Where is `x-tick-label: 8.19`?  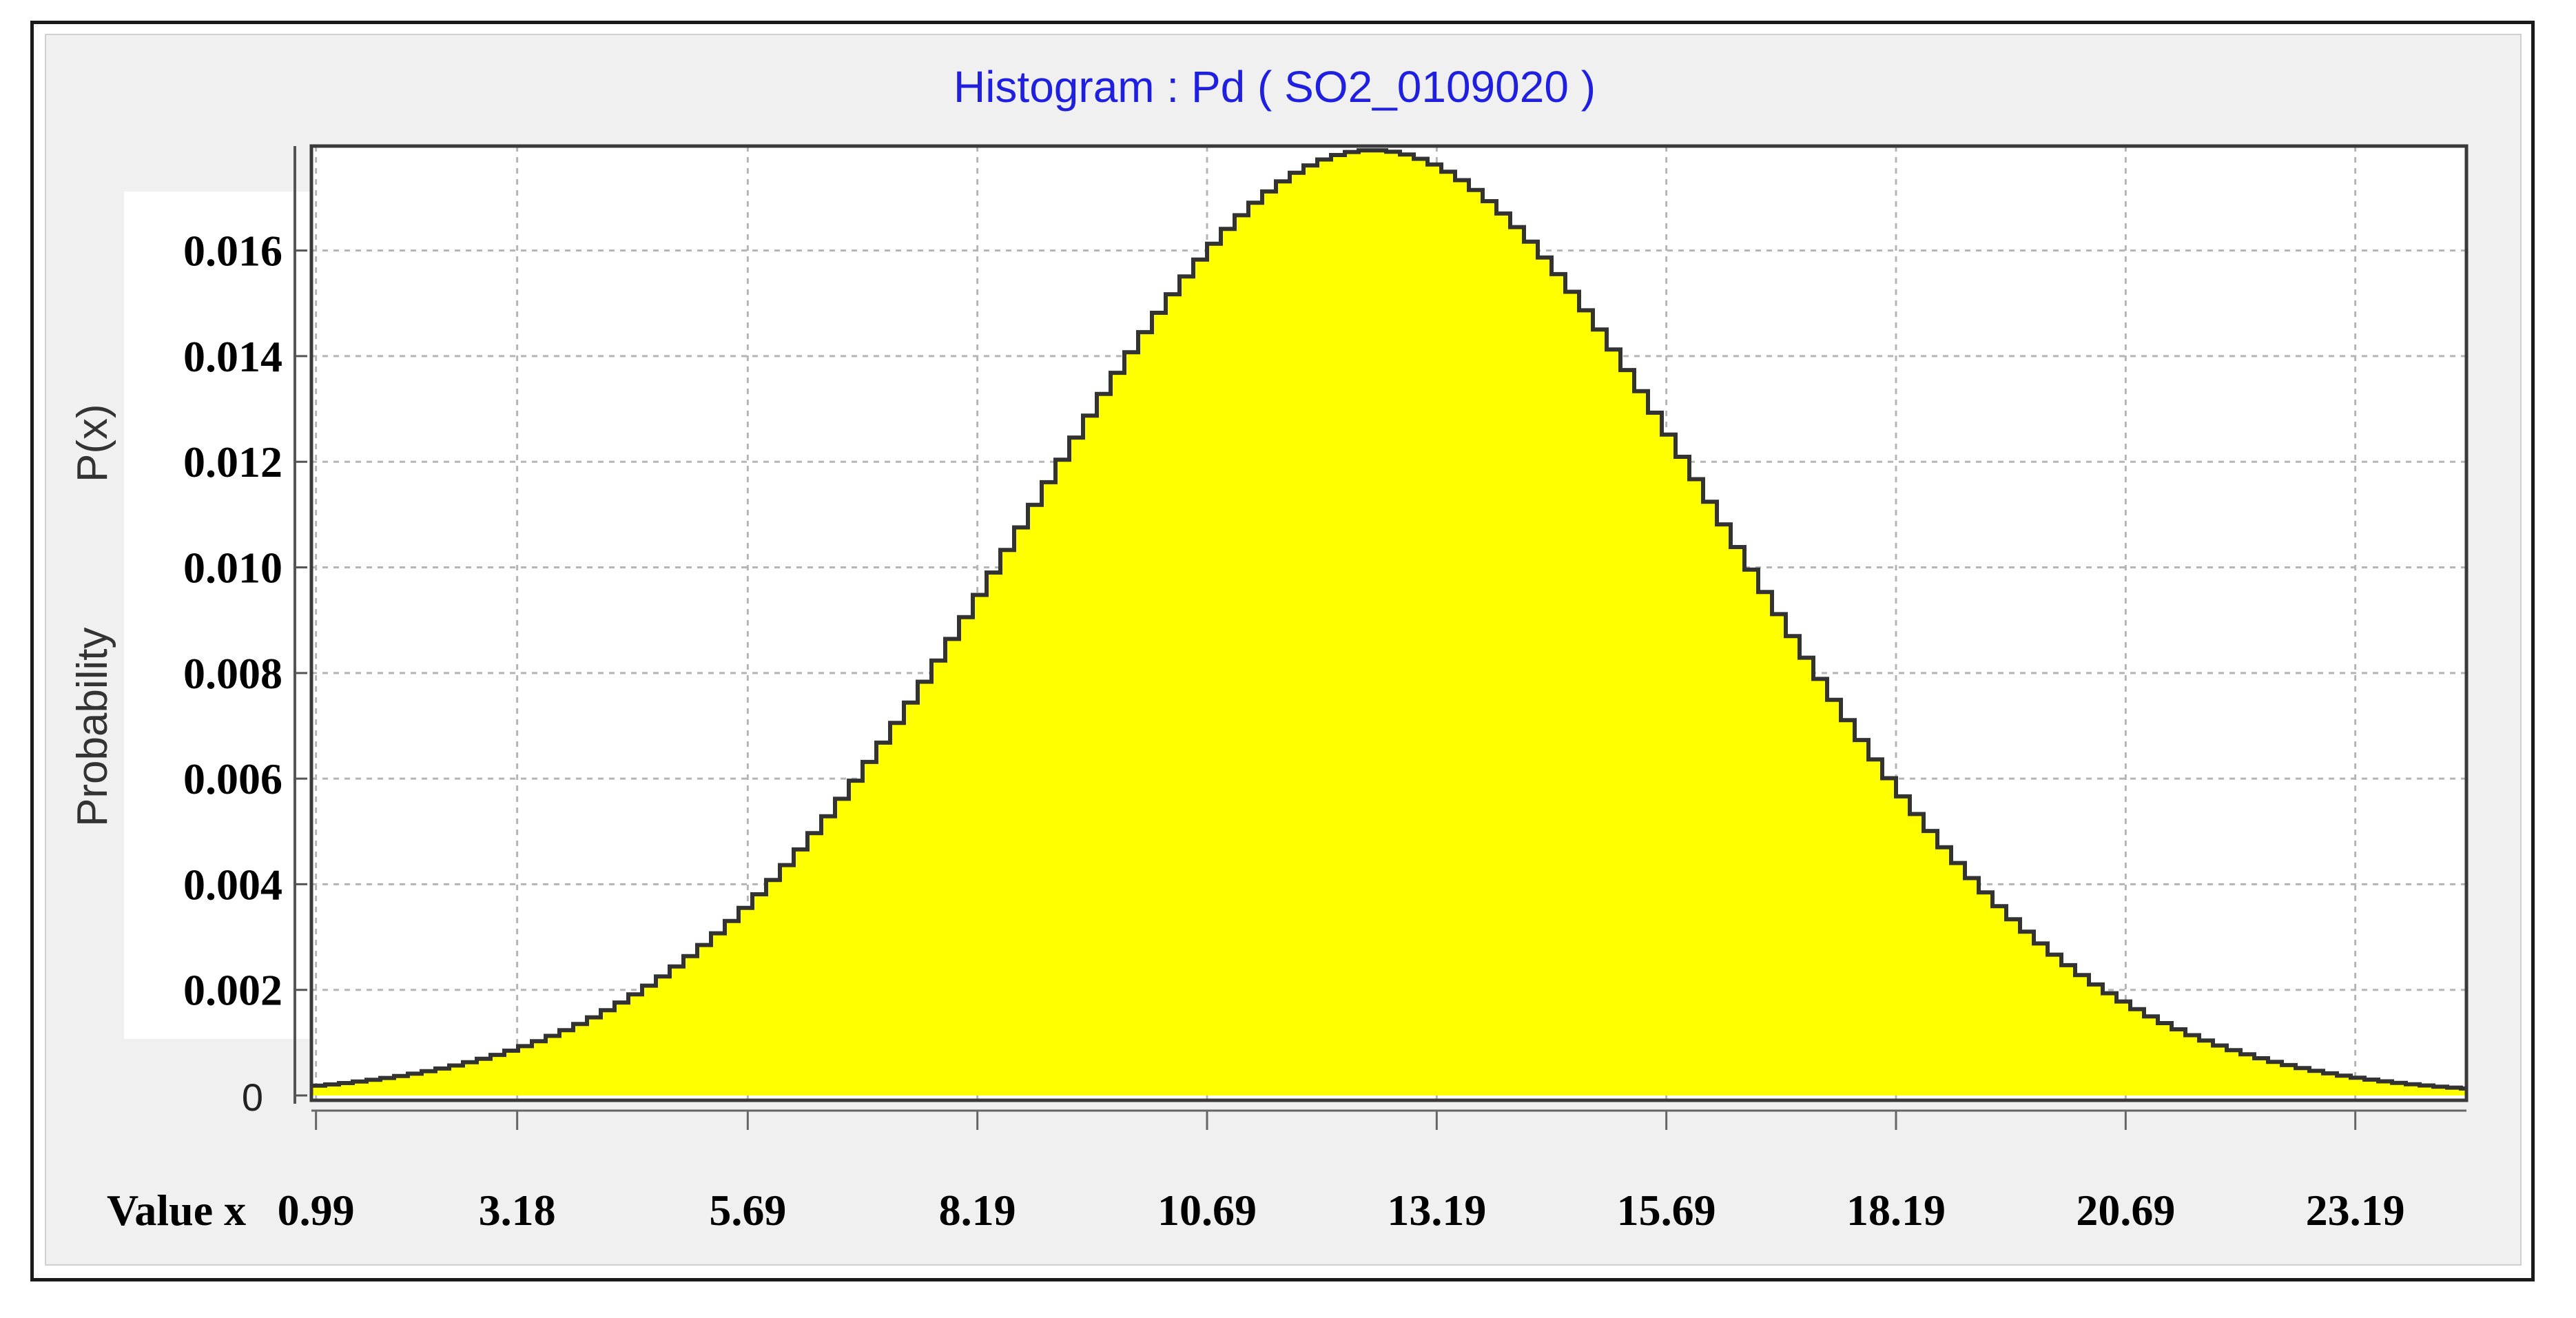
x-tick-label: 8.19 is located at coordinates (977, 1210).